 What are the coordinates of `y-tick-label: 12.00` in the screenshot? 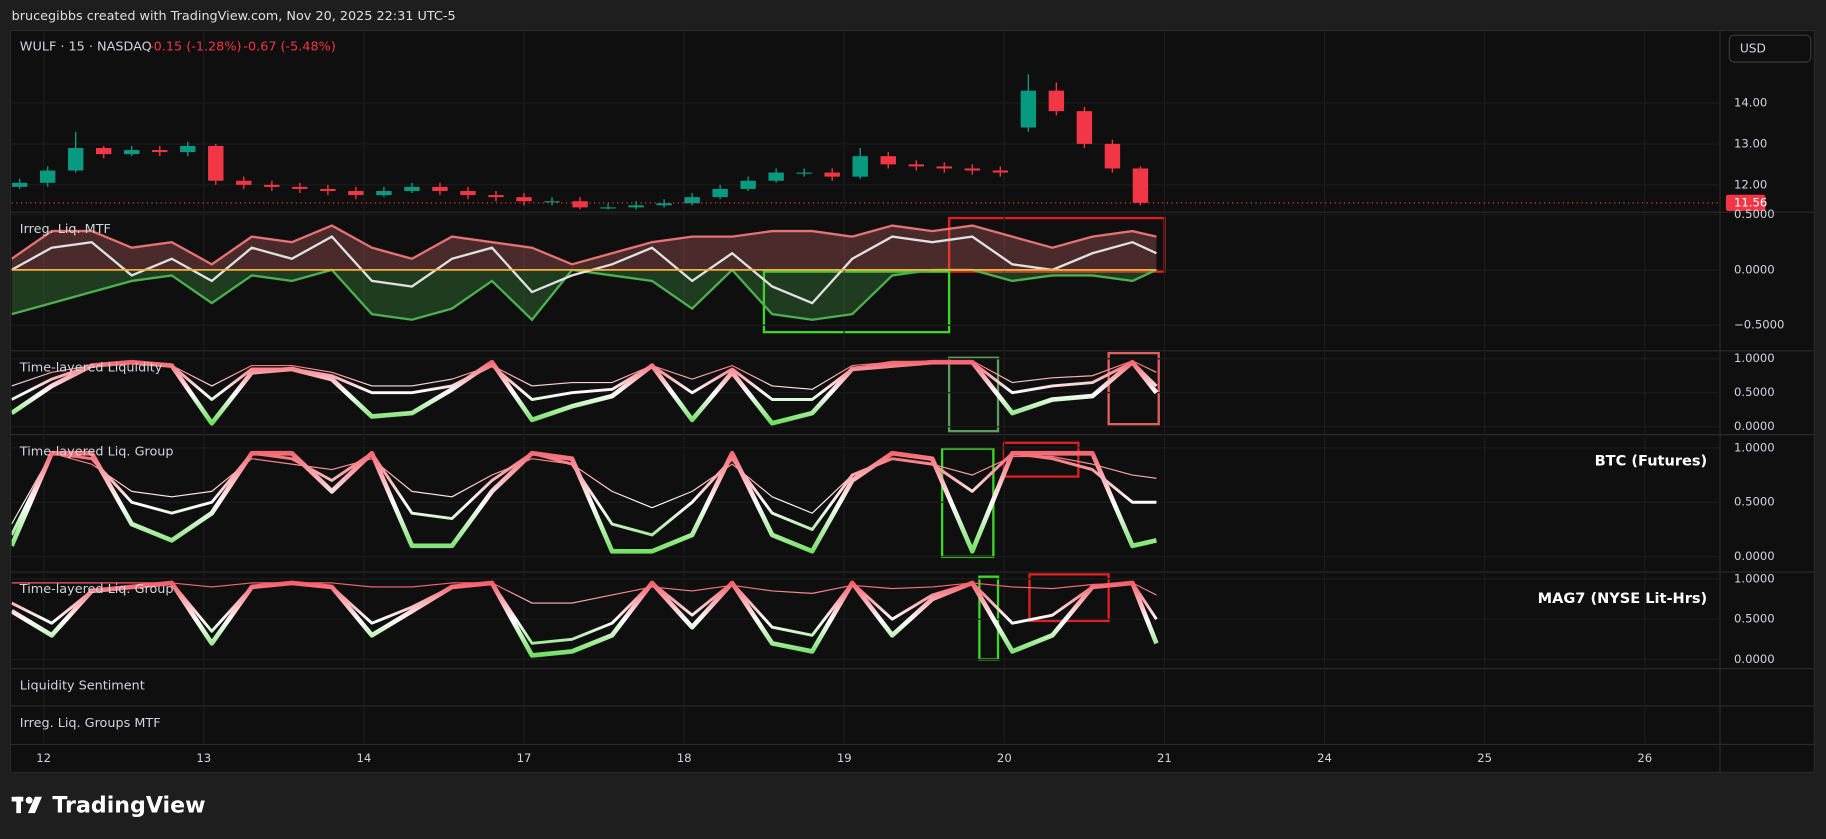 It's located at (1750, 184).